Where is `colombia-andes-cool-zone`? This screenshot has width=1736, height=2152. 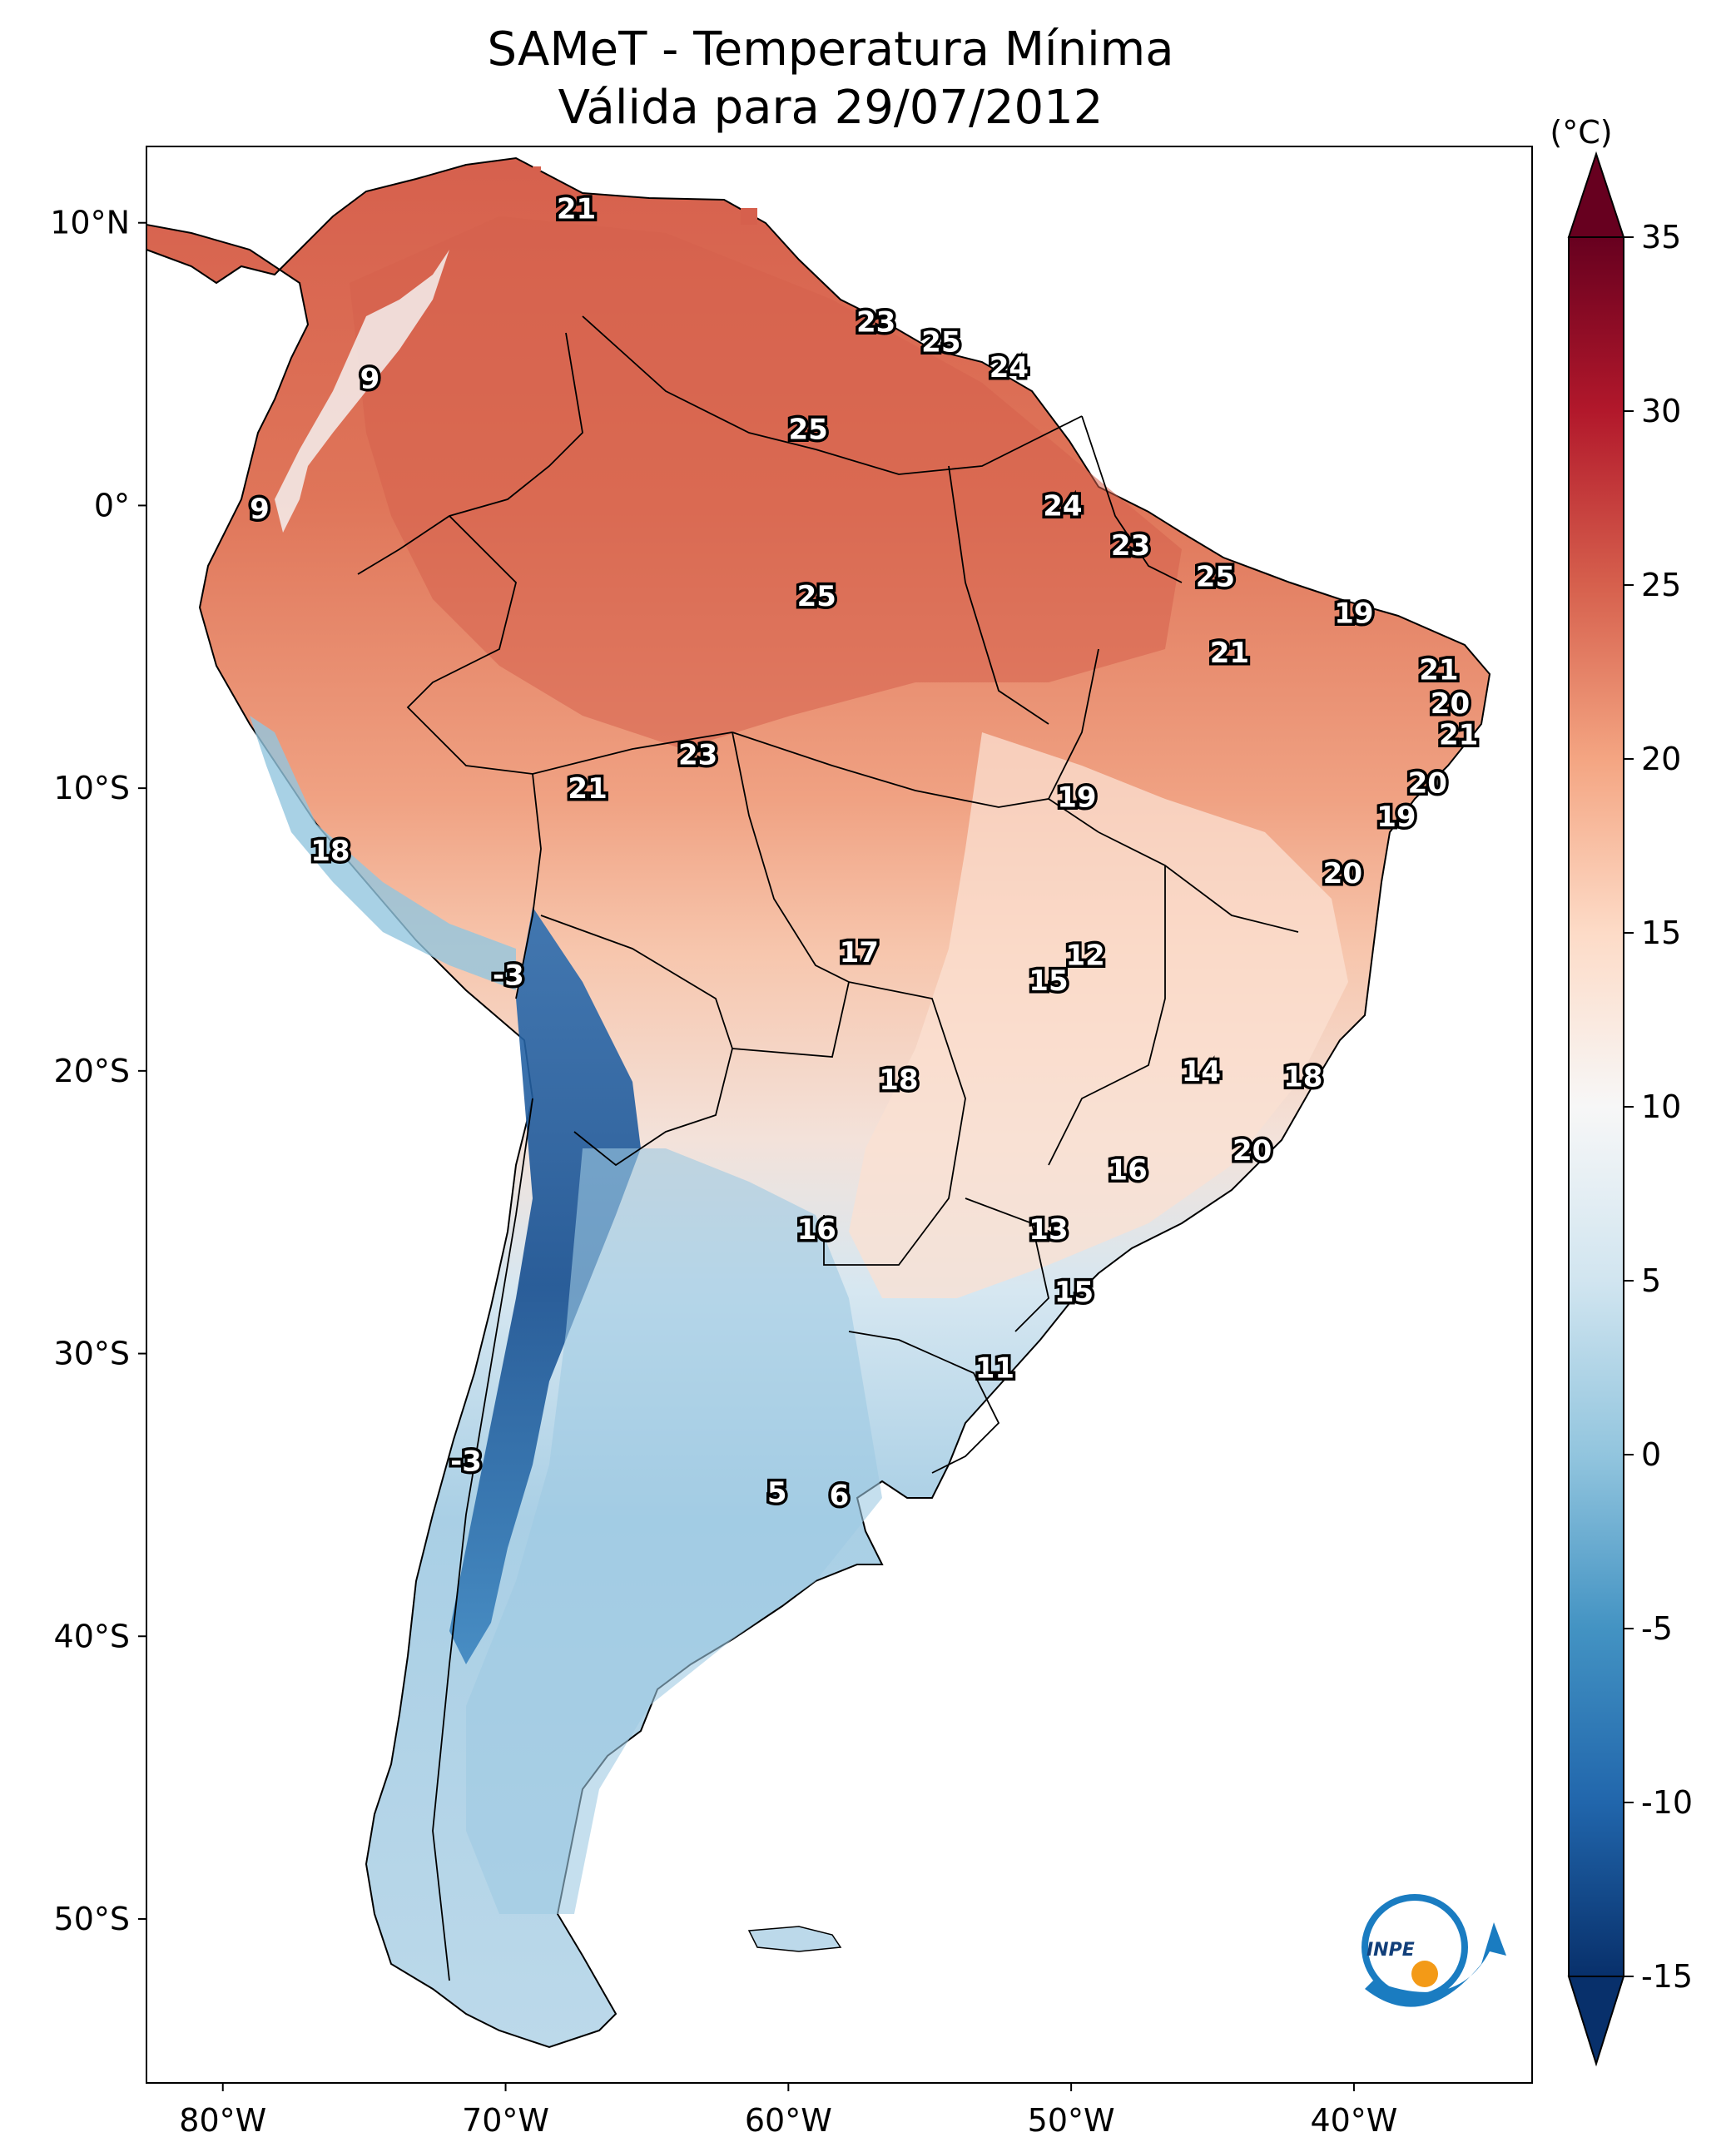
colombia-andes-cool-zone is located at coordinates (362, 391).